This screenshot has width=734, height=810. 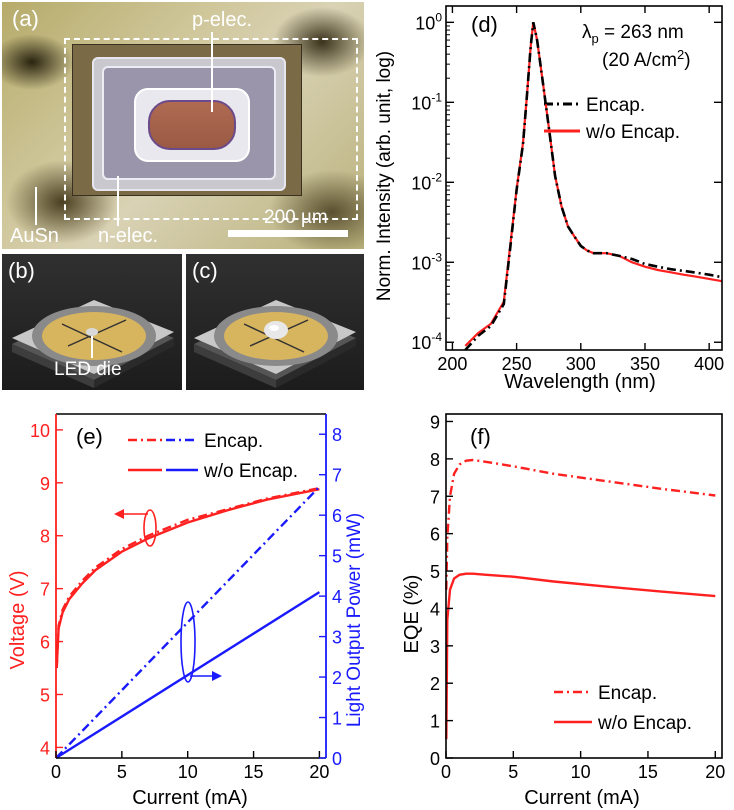 What do you see at coordinates (435, 460) in the screenshot?
I see `chart-f-ytick-label: 8` at bounding box center [435, 460].